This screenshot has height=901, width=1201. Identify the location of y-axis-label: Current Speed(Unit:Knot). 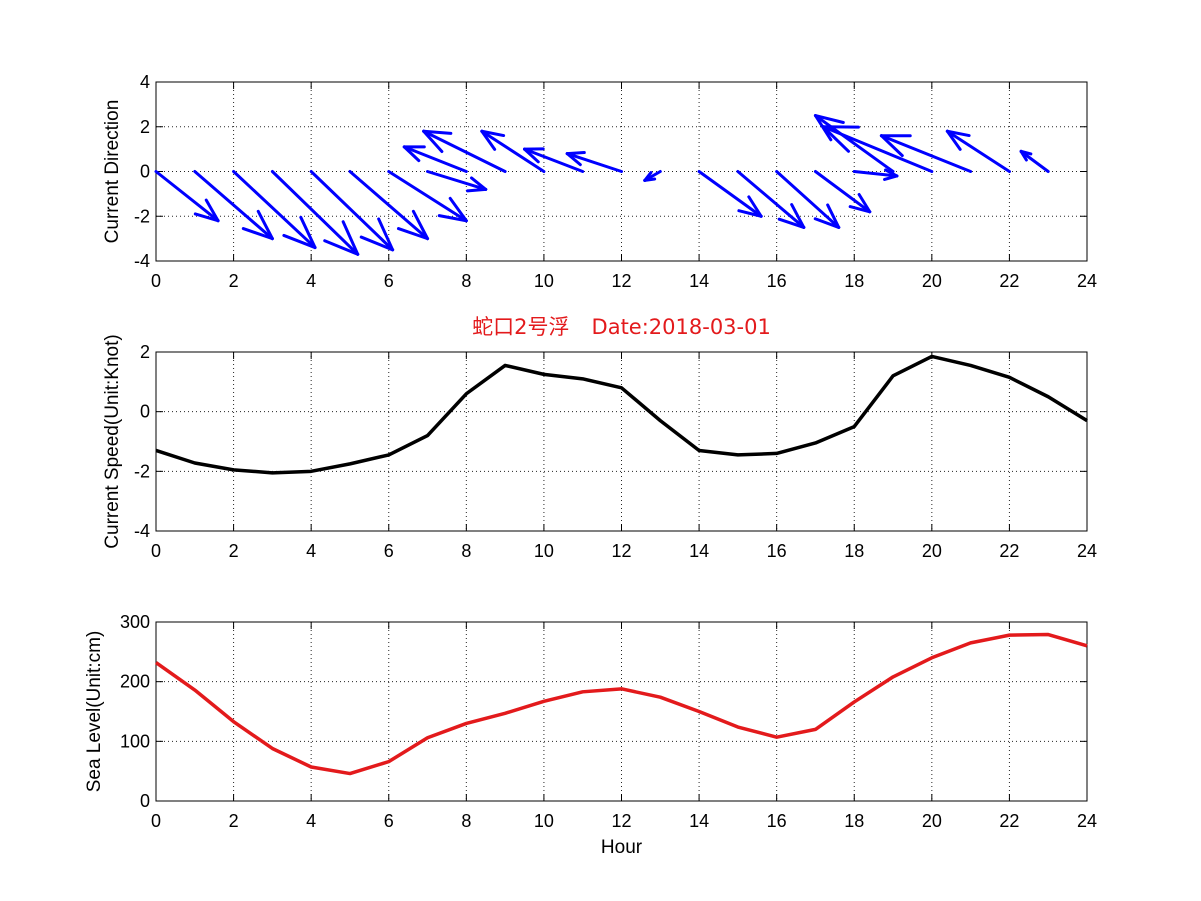
(112, 441).